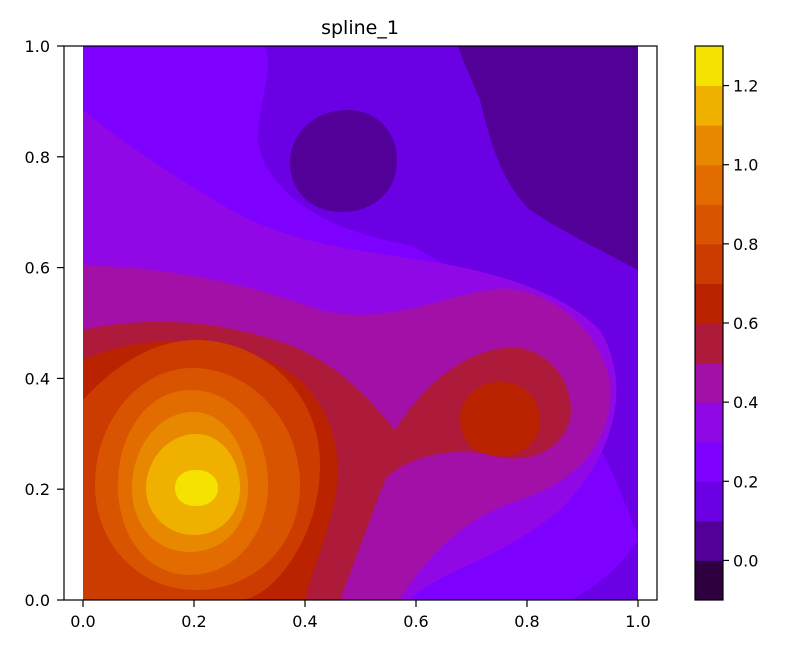  I want to click on colorbar-tick-label: 0.4, so click(745, 402).